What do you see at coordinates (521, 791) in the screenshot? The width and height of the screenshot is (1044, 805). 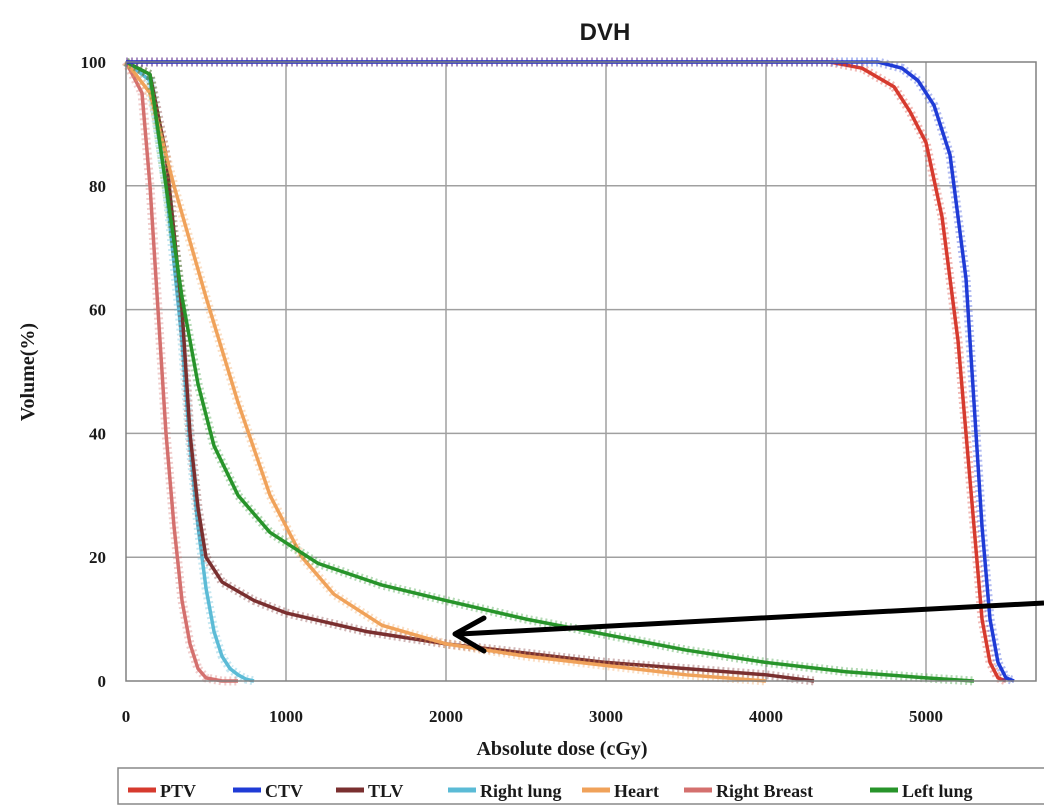 I see `legend-label-right-lung: Right lung` at bounding box center [521, 791].